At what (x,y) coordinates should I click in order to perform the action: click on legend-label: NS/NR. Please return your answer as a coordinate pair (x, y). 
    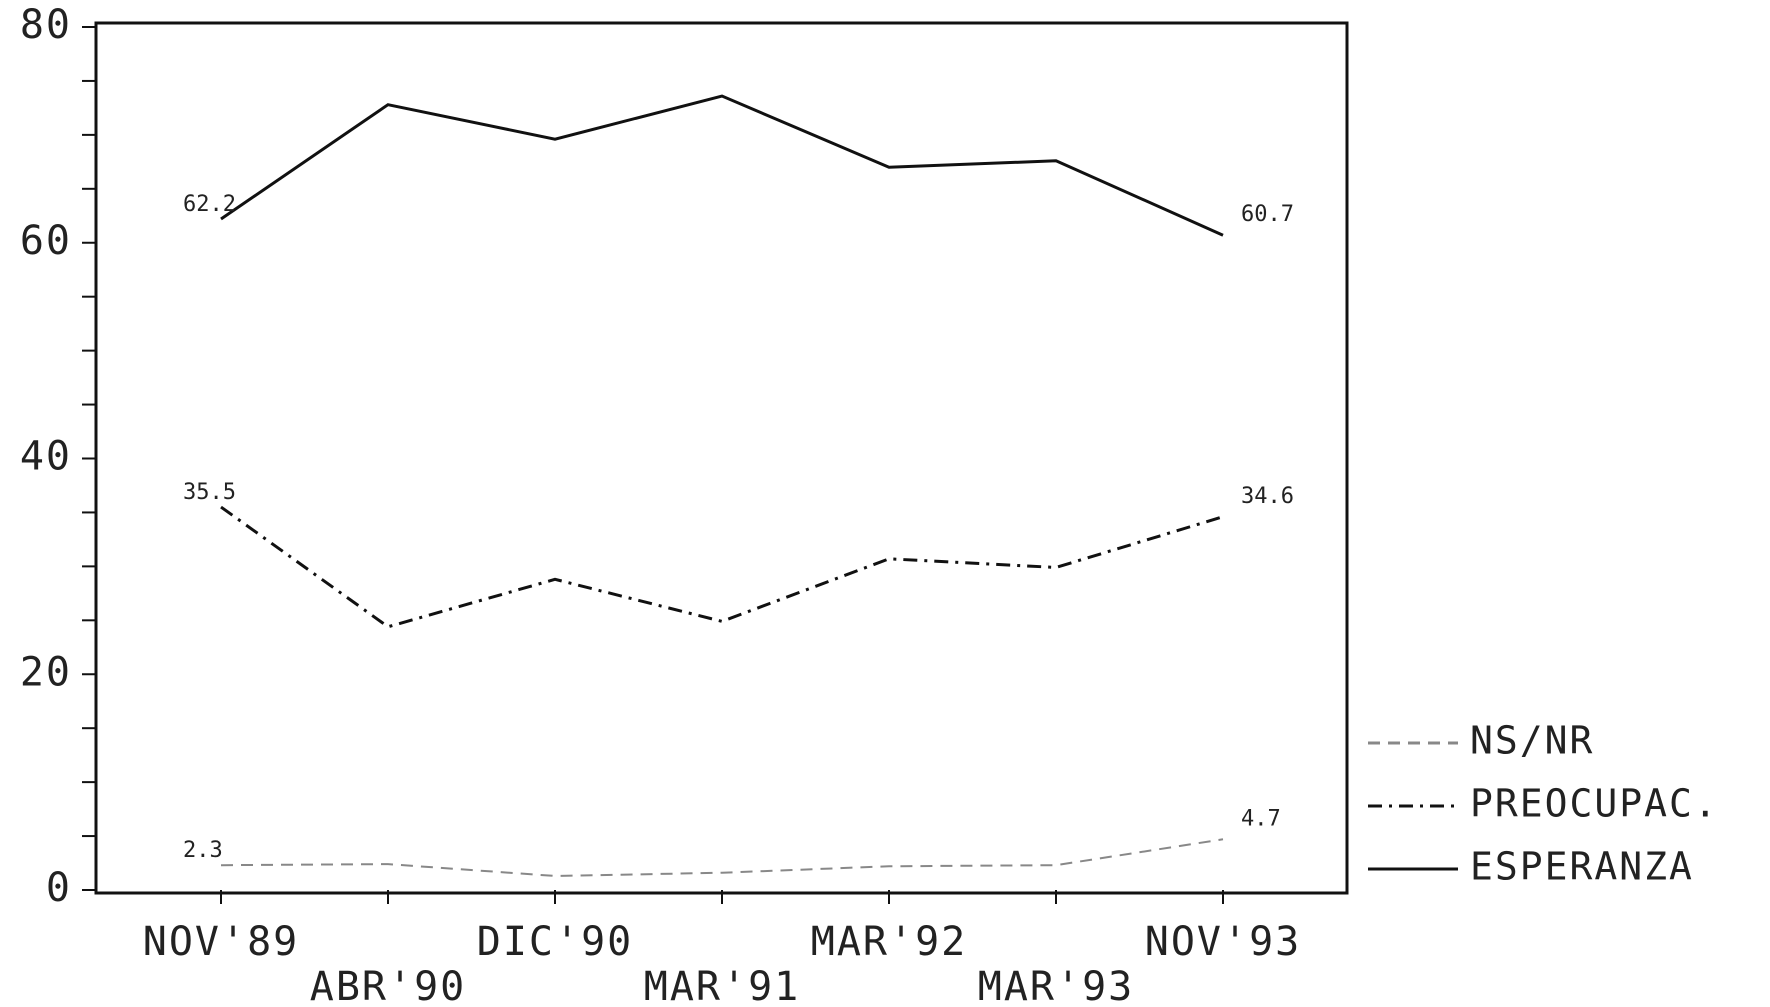
    Looking at the image, I should click on (1532, 741).